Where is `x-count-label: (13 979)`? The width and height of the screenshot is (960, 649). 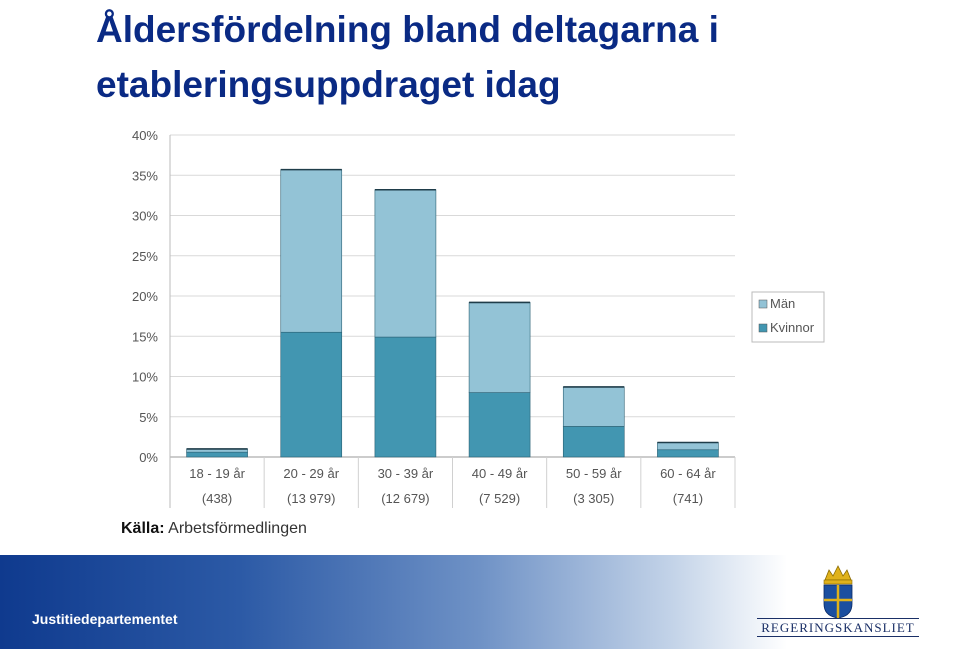 x-count-label: (13 979) is located at coordinates (311, 498).